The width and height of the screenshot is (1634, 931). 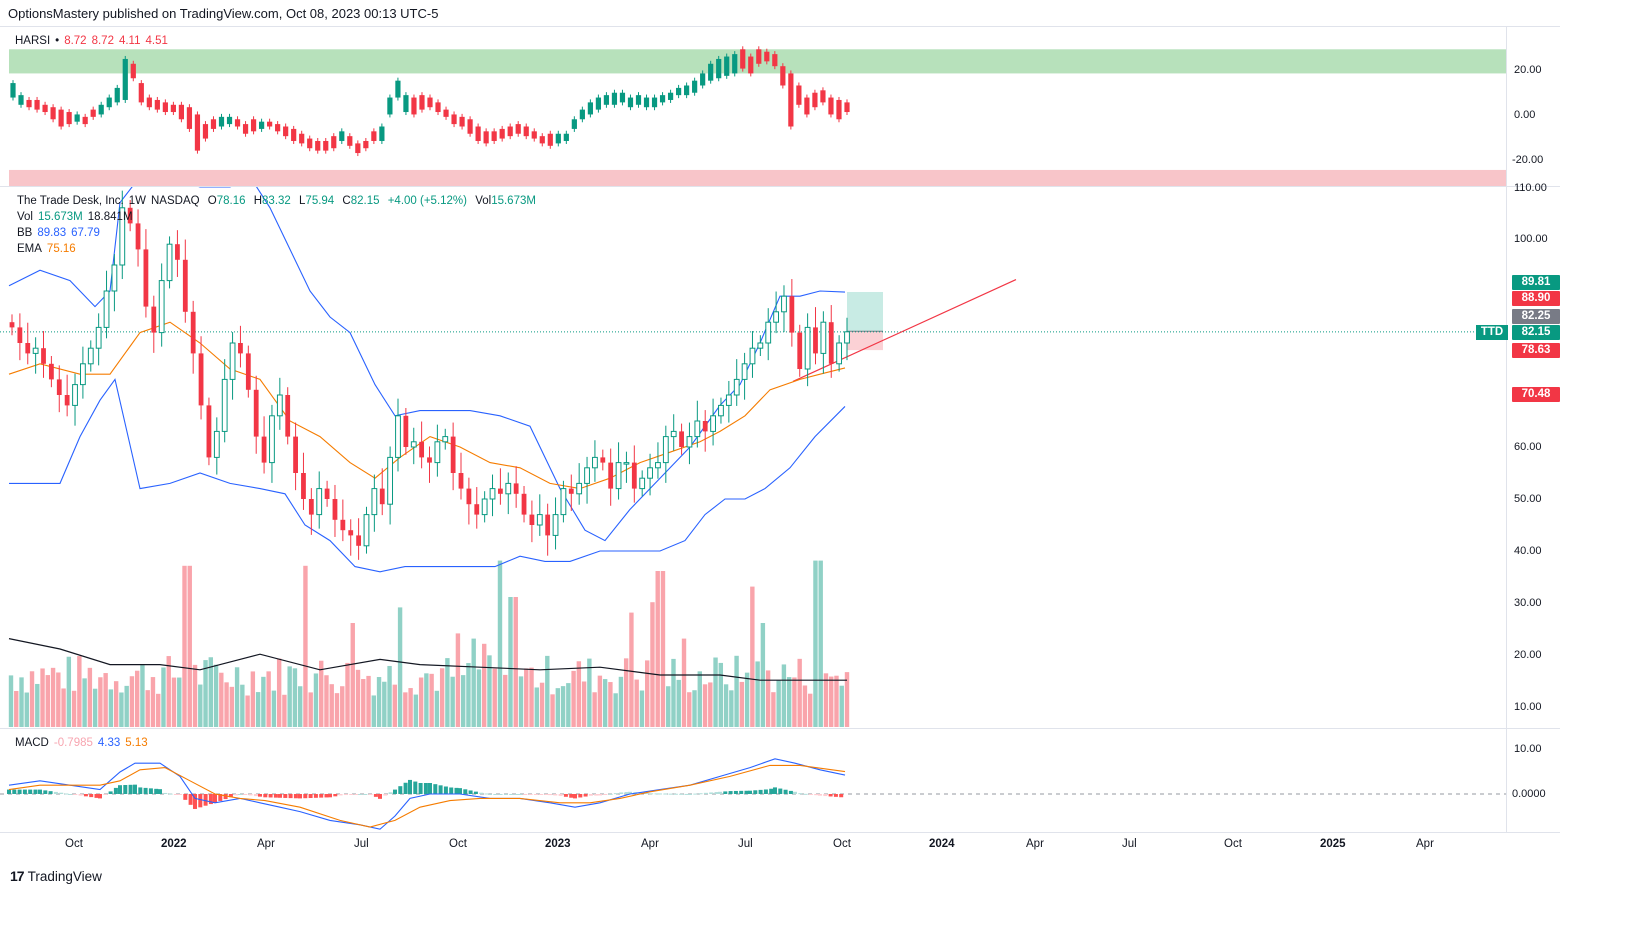 What do you see at coordinates (1536, 316) in the screenshot?
I see `badge-entry: 82.25` at bounding box center [1536, 316].